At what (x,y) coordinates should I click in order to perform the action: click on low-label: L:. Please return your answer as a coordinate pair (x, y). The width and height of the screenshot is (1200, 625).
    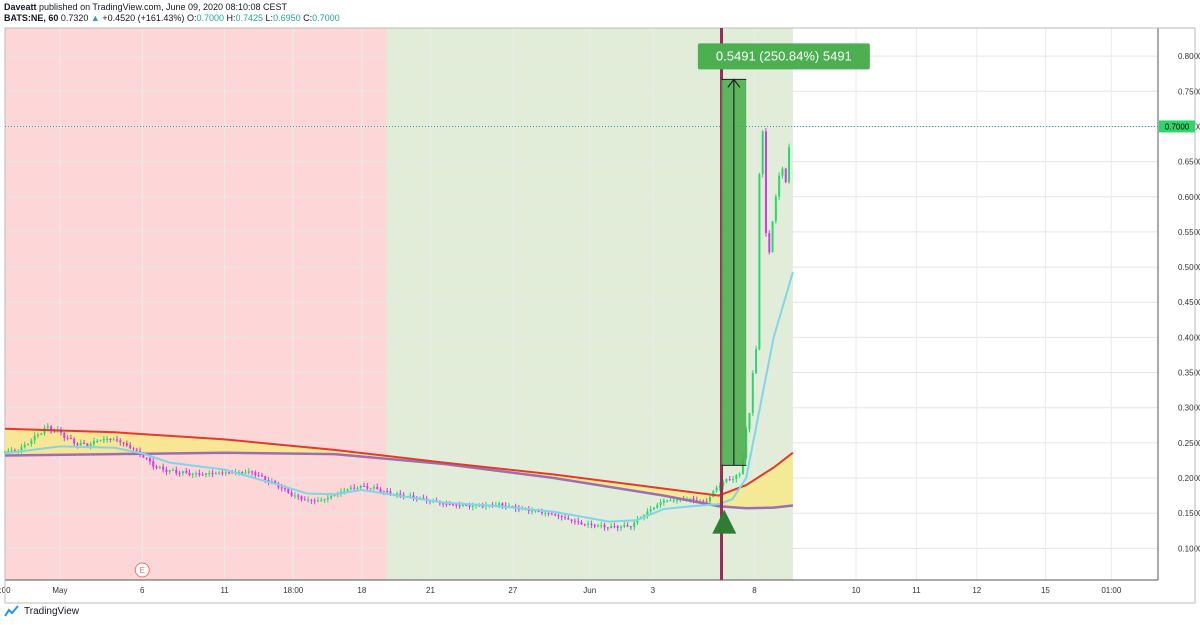
    Looking at the image, I should click on (269, 18).